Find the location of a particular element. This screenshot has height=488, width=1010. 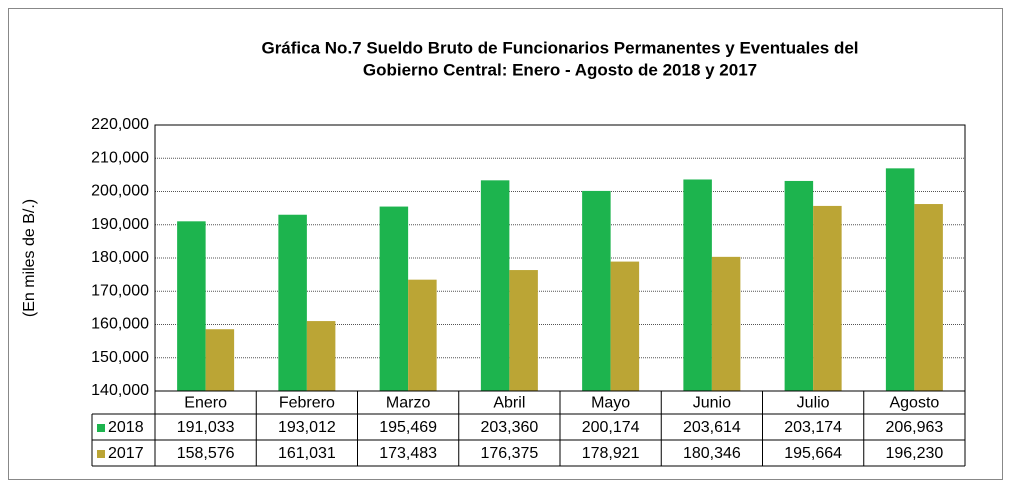

y-tick-label: 190,000 is located at coordinates (120, 224).